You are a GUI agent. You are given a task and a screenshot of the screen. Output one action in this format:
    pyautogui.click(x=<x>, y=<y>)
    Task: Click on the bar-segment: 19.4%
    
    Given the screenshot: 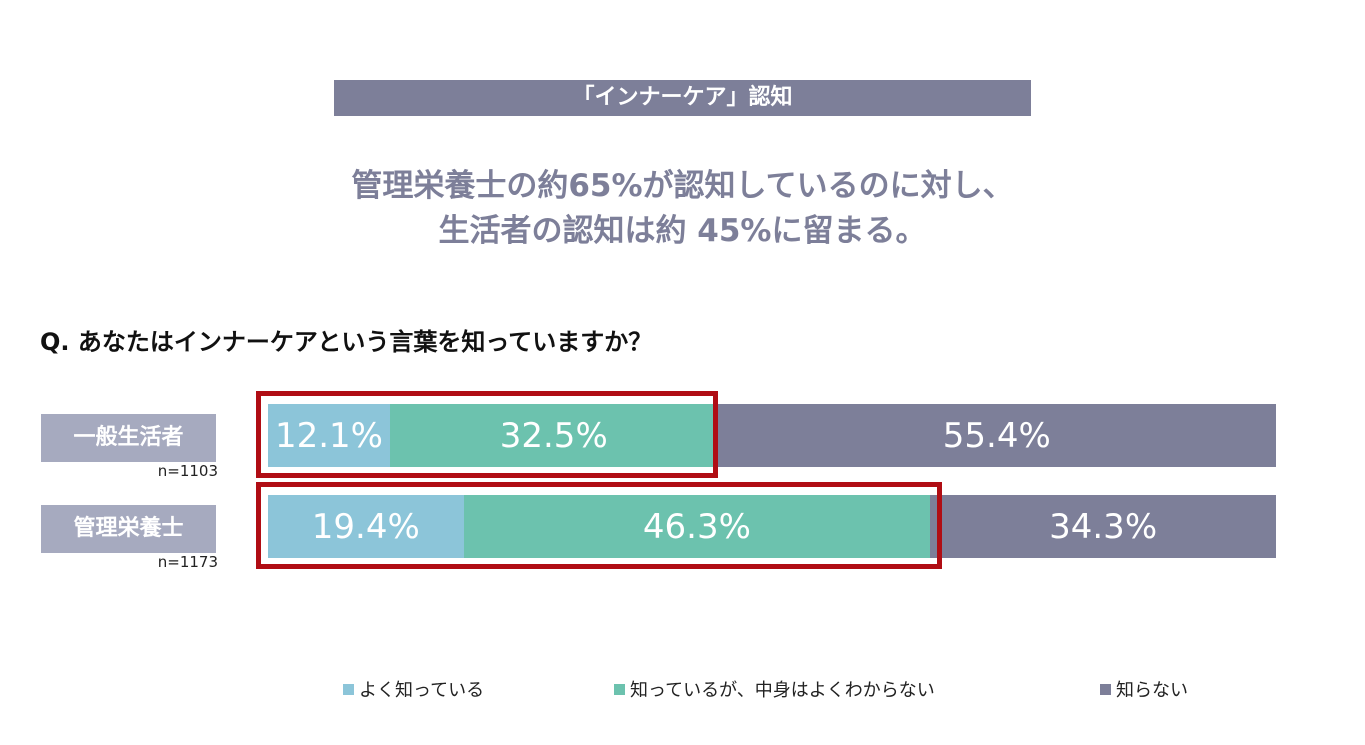 What is the action you would take?
    pyautogui.click(x=366, y=526)
    